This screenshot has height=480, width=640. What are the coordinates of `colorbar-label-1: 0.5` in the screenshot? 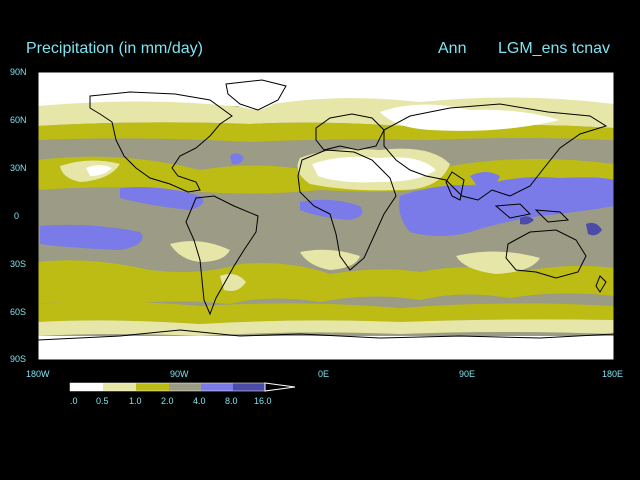 It's located at (102, 401).